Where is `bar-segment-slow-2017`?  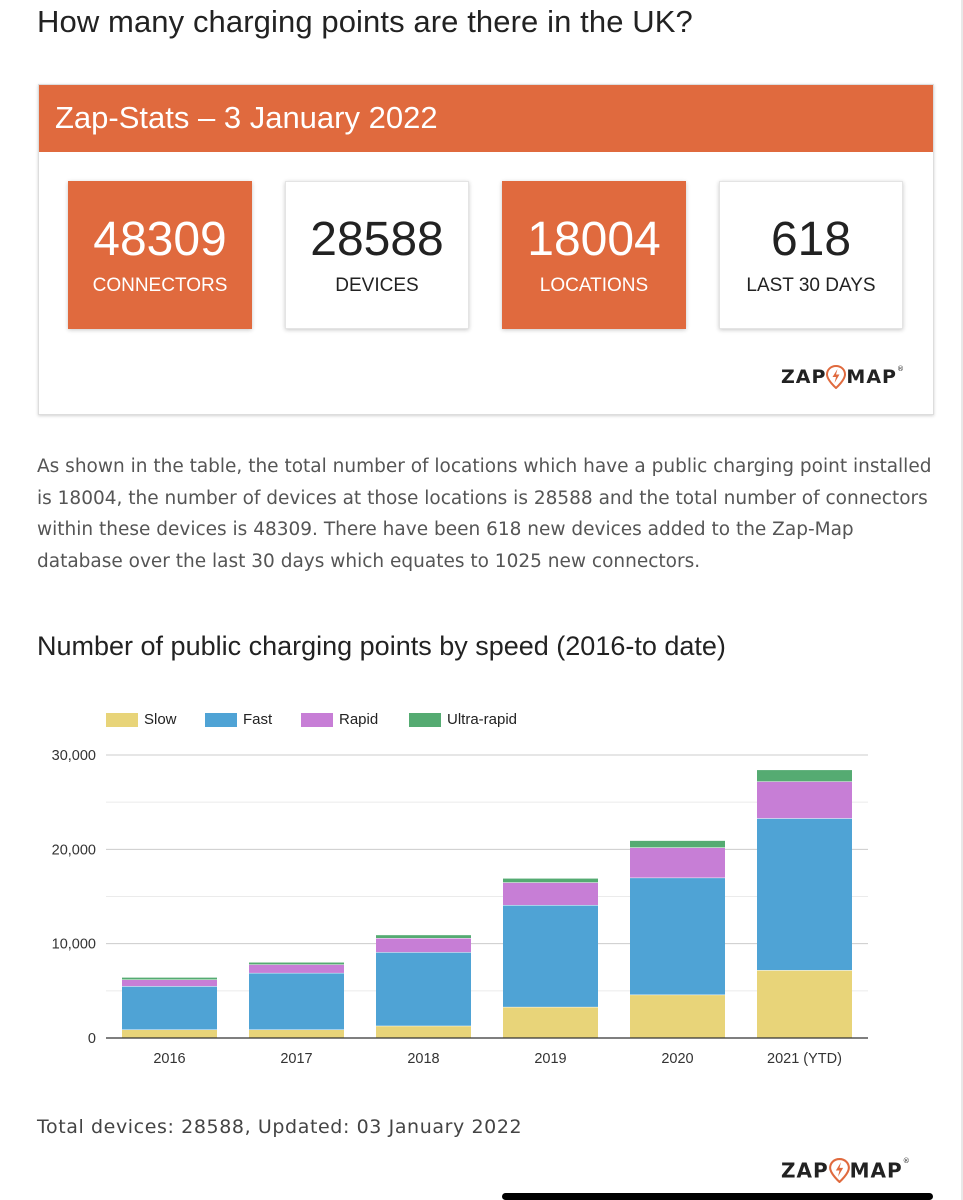 bar-segment-slow-2017 is located at coordinates (296, 1033).